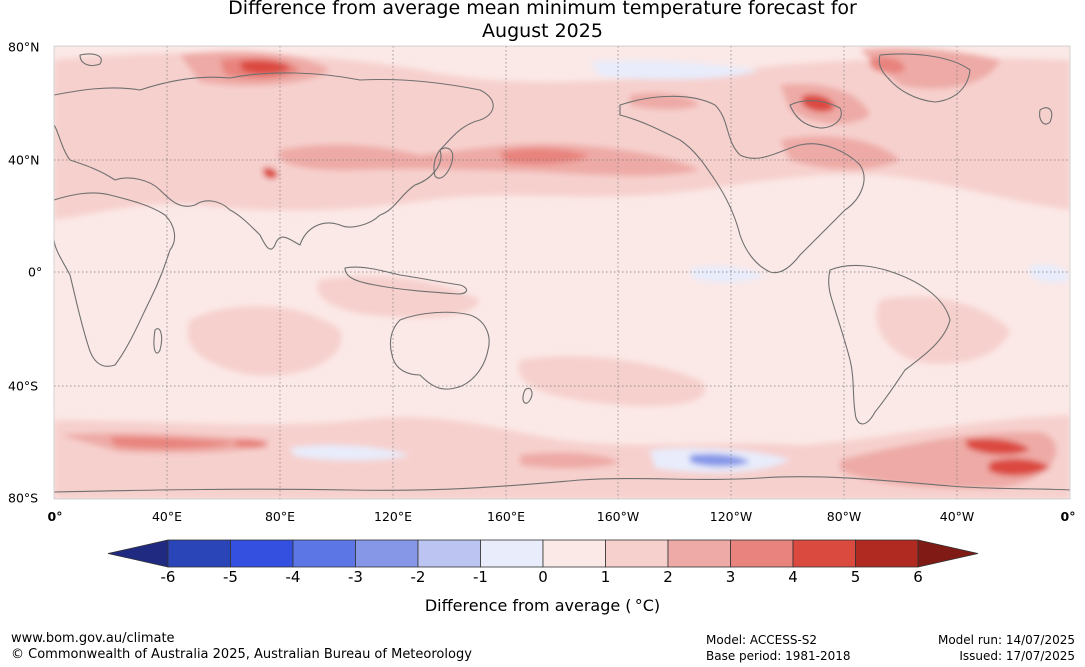 Image resolution: width=1085 pixels, height=667 pixels. Describe the element at coordinates (1068, 516) in the screenshot. I see `lon-label-0-right: 0°` at that location.